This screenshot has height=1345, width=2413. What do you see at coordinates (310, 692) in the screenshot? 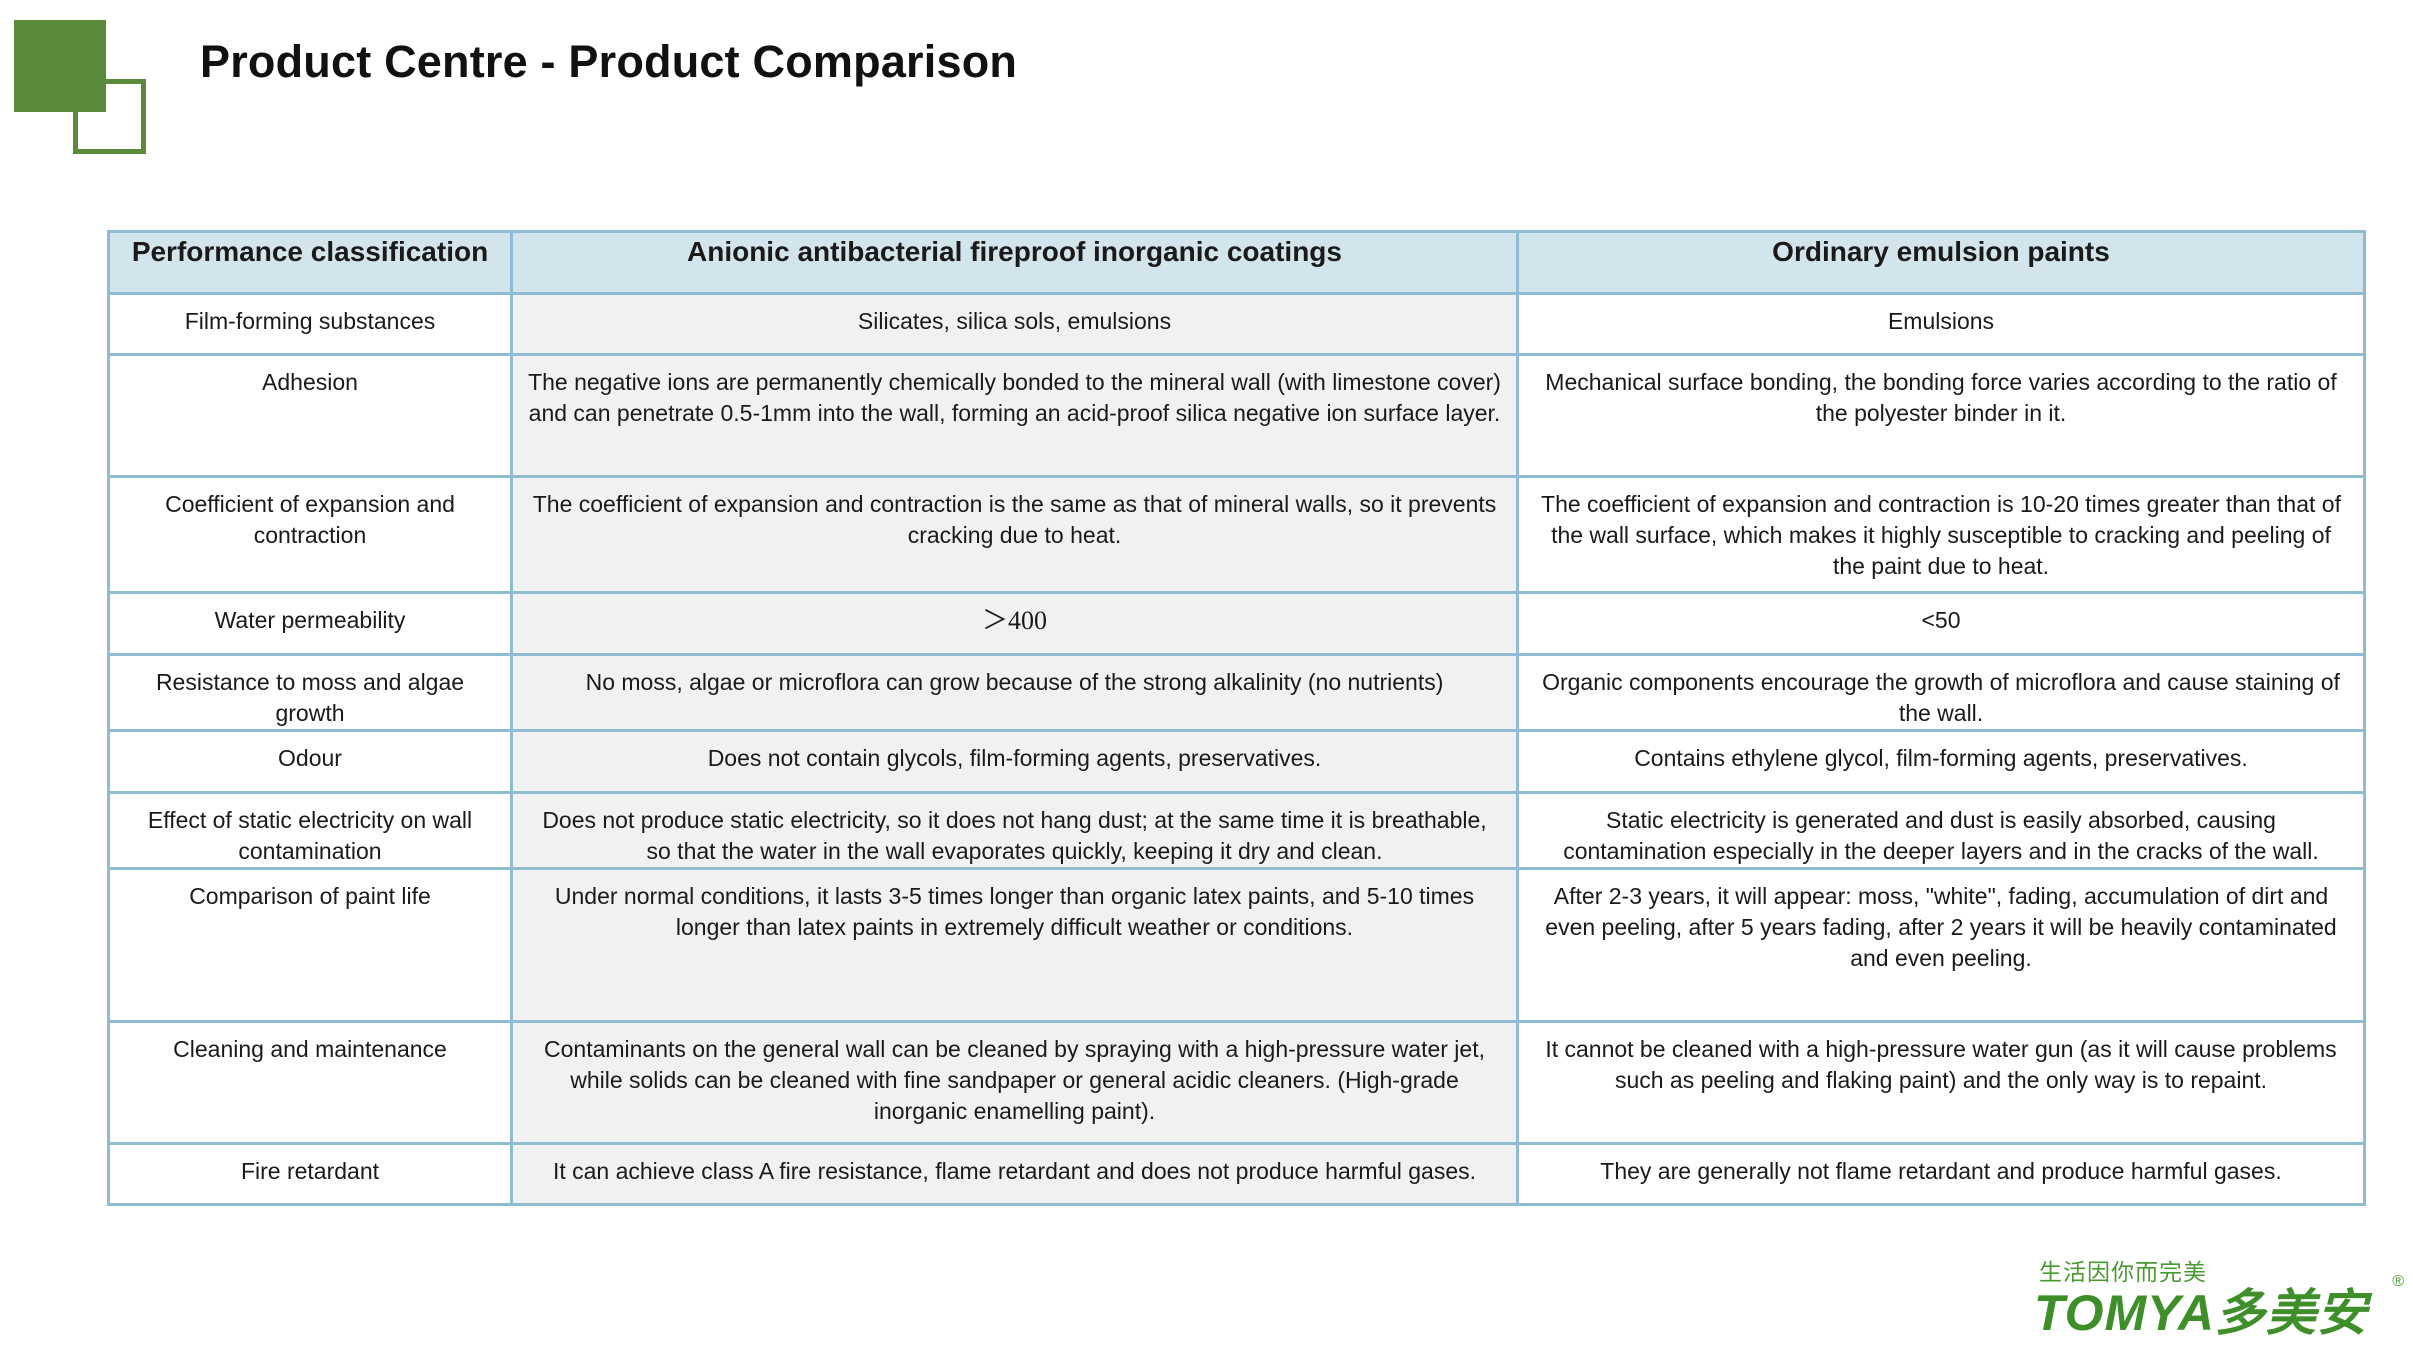
I see `row-label: Resistance to moss and algae growth` at bounding box center [310, 692].